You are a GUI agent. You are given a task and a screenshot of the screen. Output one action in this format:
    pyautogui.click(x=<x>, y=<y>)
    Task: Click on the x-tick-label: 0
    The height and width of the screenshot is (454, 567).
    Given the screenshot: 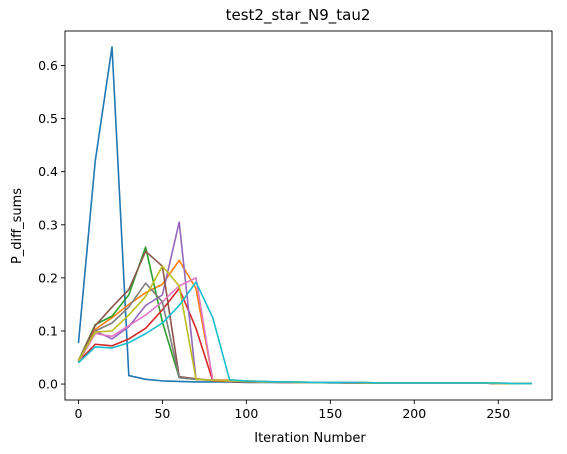 What is the action you would take?
    pyautogui.click(x=78, y=413)
    